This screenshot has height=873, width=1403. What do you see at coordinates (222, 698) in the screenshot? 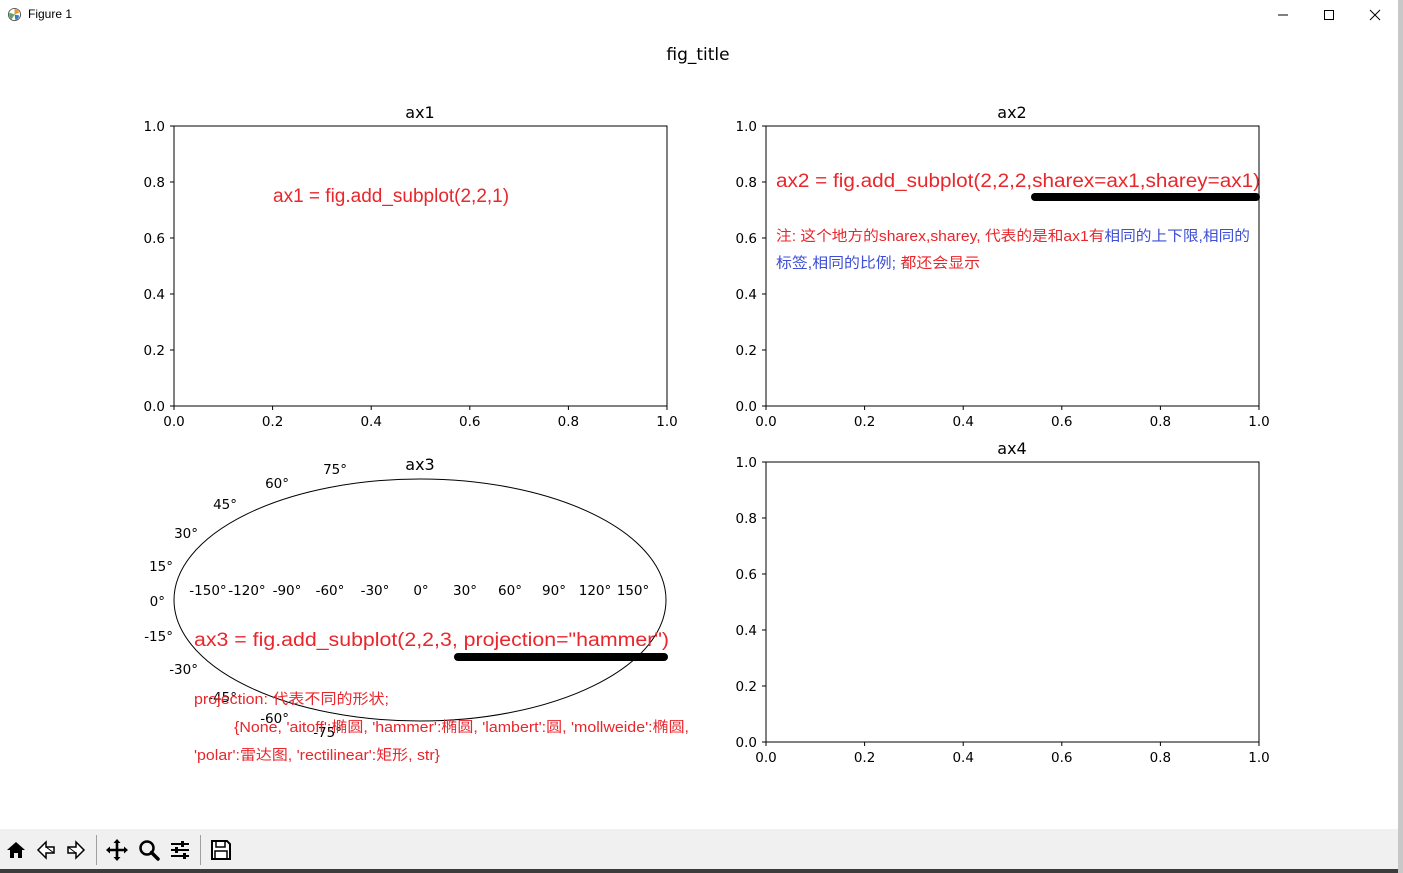
I see `ax3-lat-label: -45°` at bounding box center [222, 698].